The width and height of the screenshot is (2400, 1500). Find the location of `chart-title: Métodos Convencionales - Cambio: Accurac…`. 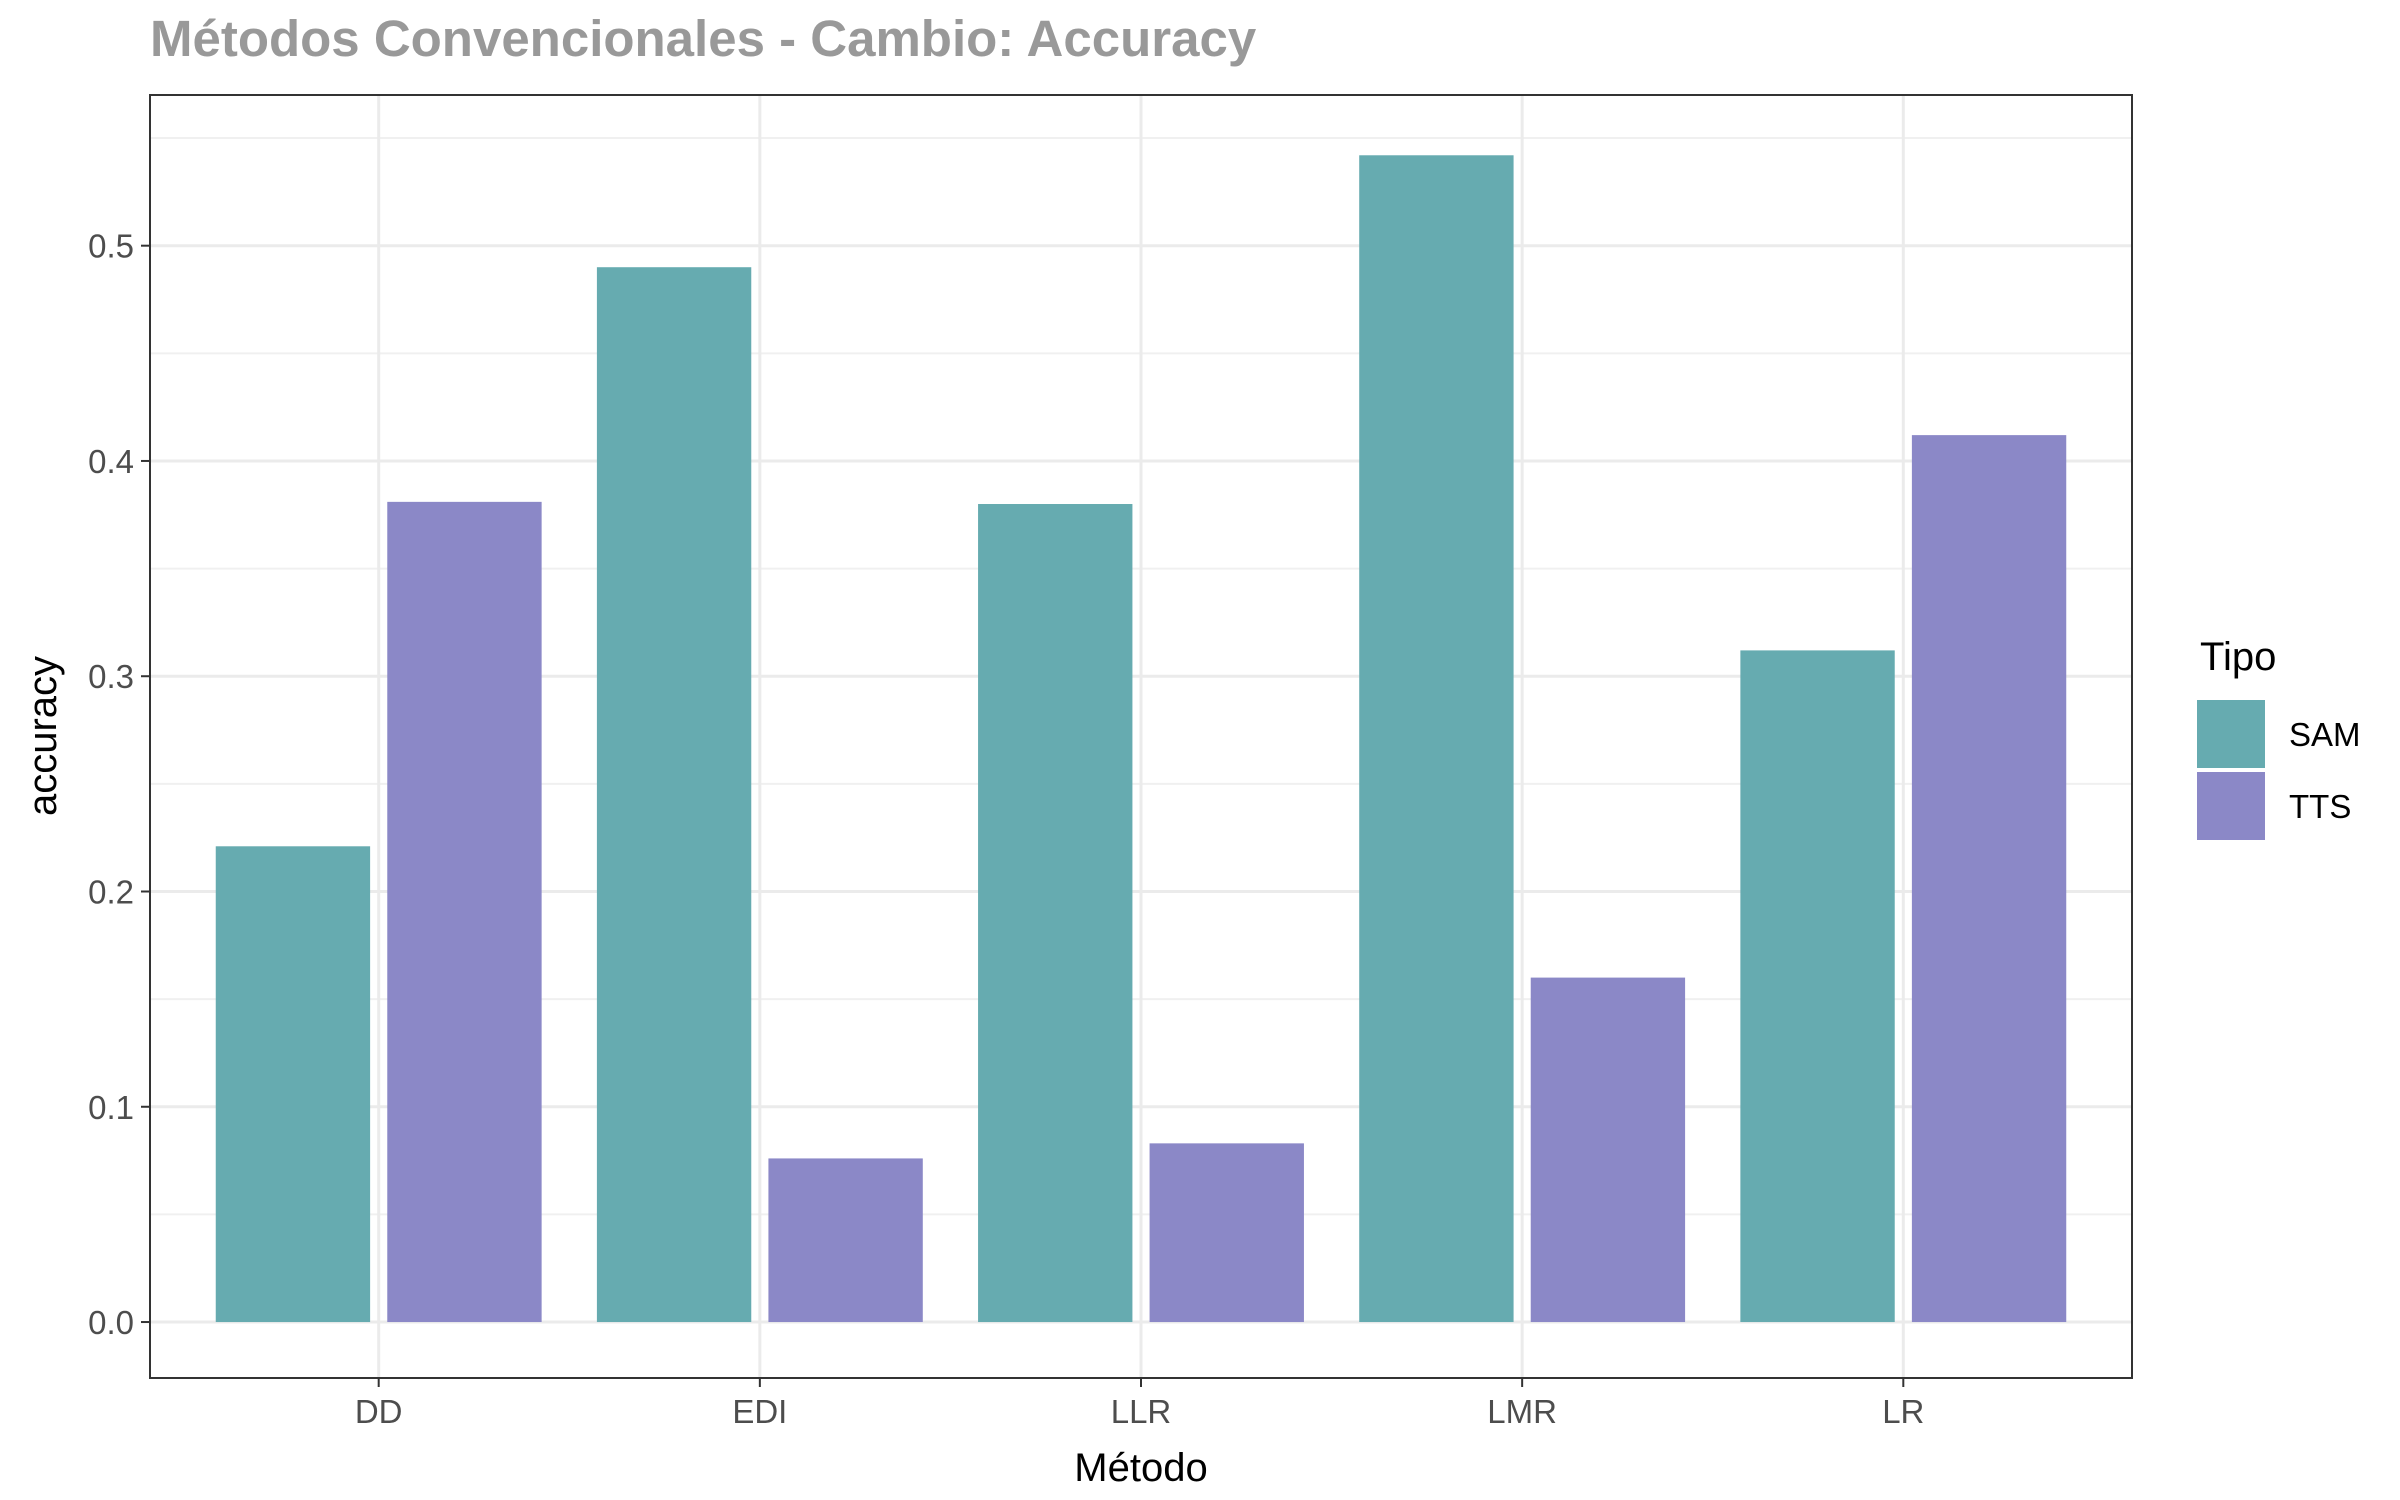

chart-title: Métodos Convencionales - Cambio: Accurac… is located at coordinates (703, 38).